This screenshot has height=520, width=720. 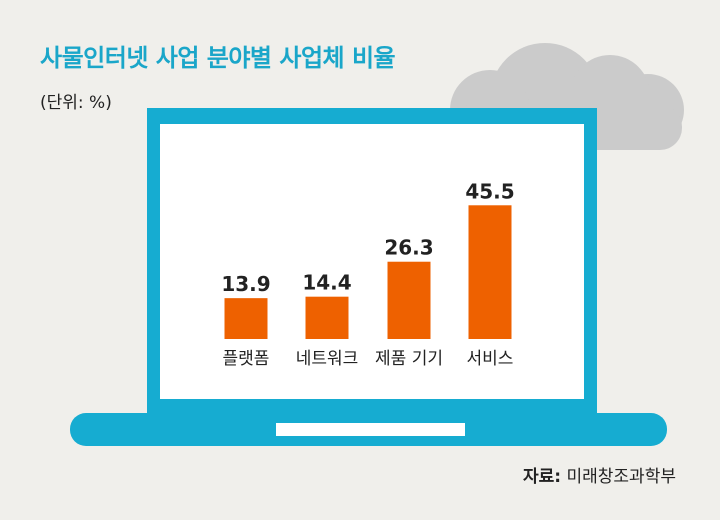 What do you see at coordinates (246, 359) in the screenshot?
I see `category-label-1: 플랫폼` at bounding box center [246, 359].